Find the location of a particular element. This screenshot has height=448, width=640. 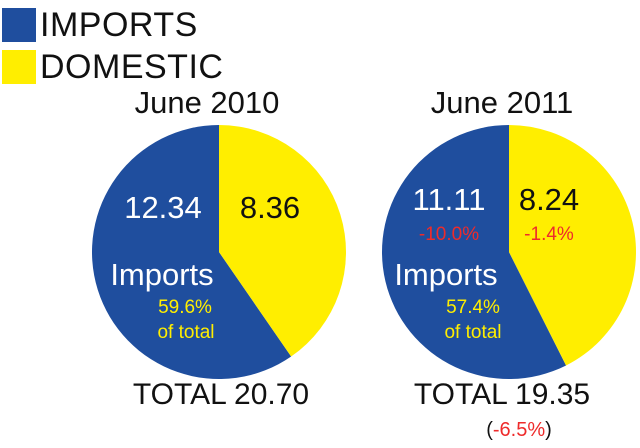

pie-slice-domestic-2010 is located at coordinates (282, 241).